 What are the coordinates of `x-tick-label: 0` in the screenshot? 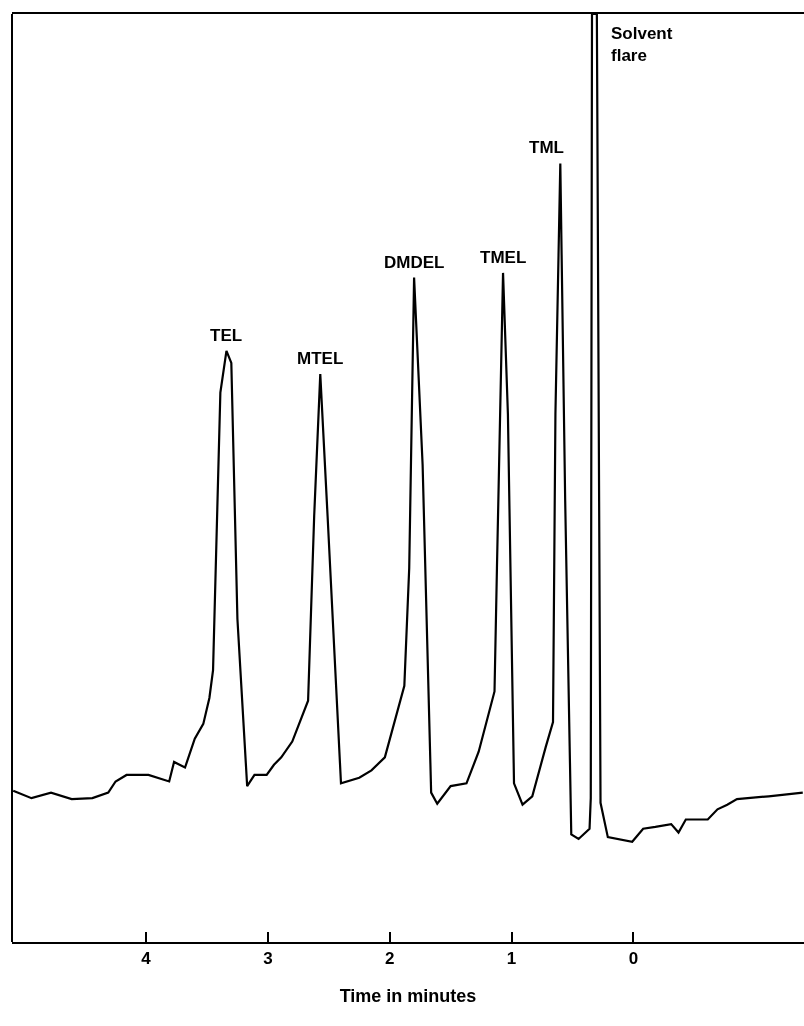 It's located at (633, 959).